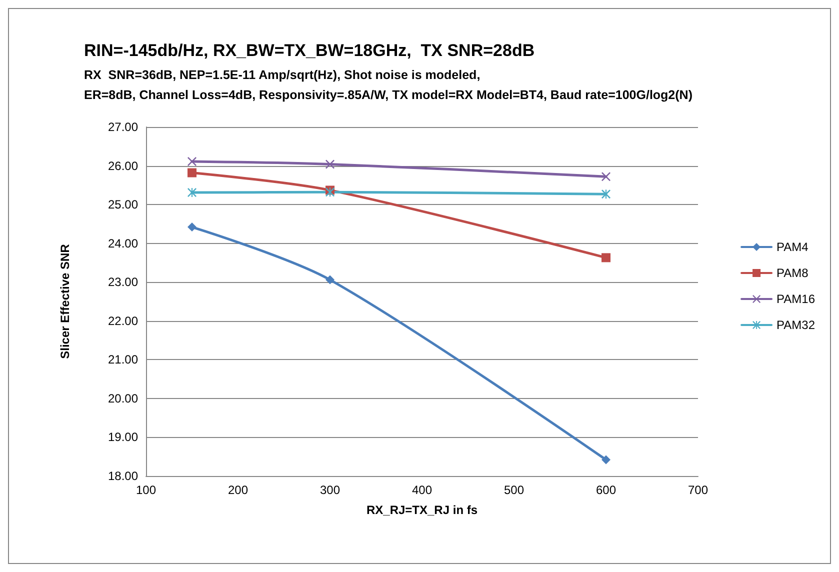 The height and width of the screenshot is (572, 839). I want to click on x-tick-label: 700, so click(698, 490).